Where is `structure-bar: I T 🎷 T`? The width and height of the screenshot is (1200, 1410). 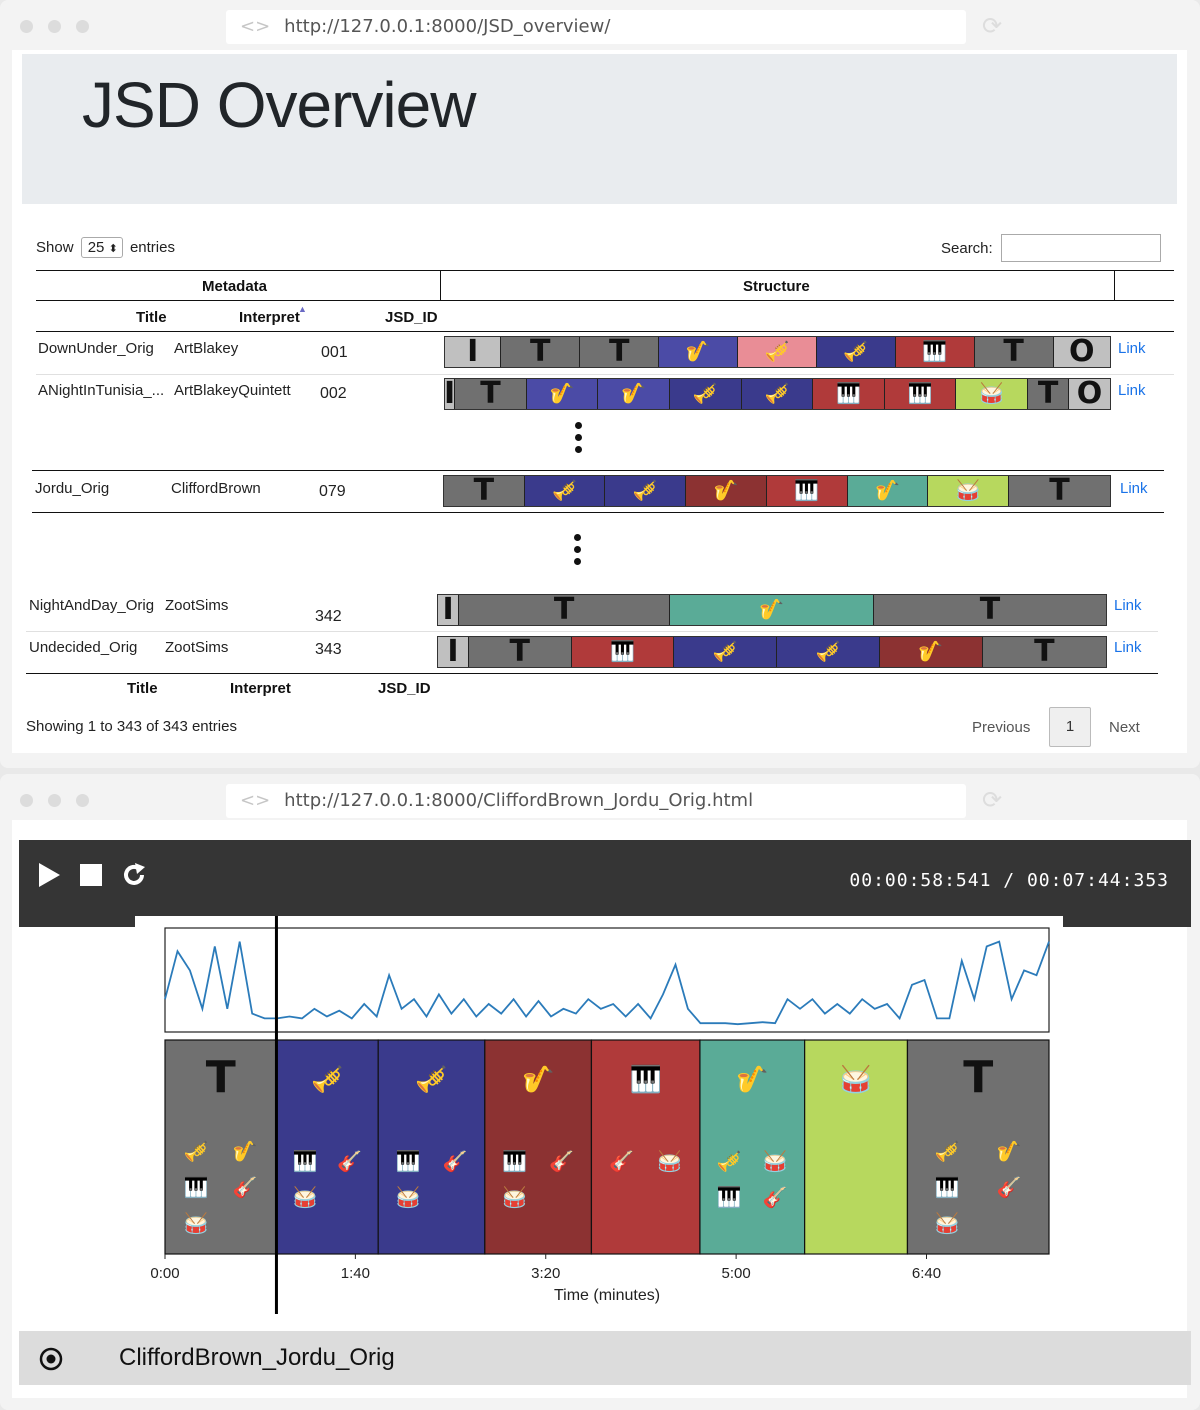 structure-bar: I T 🎷 T is located at coordinates (772, 610).